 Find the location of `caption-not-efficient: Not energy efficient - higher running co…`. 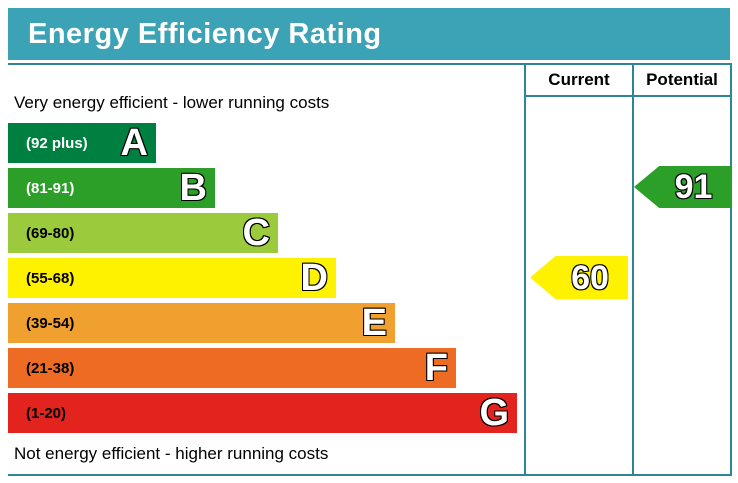

caption-not-efficient: Not energy efficient - higher running co… is located at coordinates (171, 453).